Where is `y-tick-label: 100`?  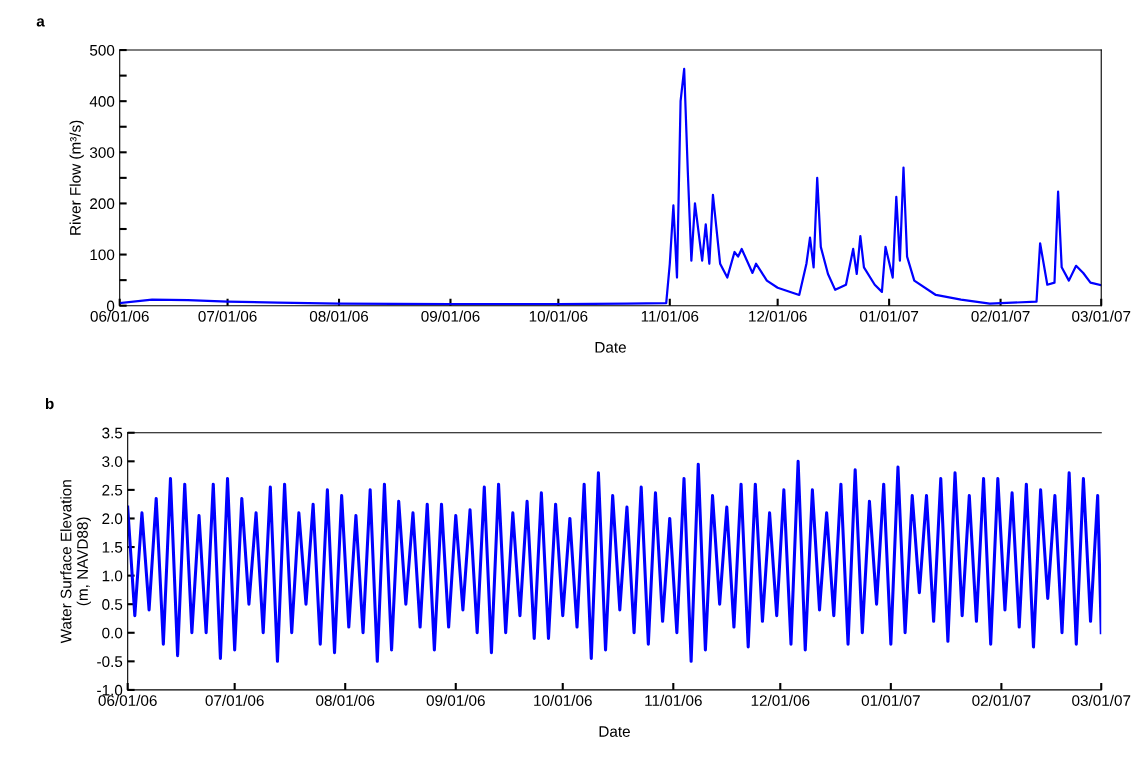 y-tick-label: 100 is located at coordinates (102, 255).